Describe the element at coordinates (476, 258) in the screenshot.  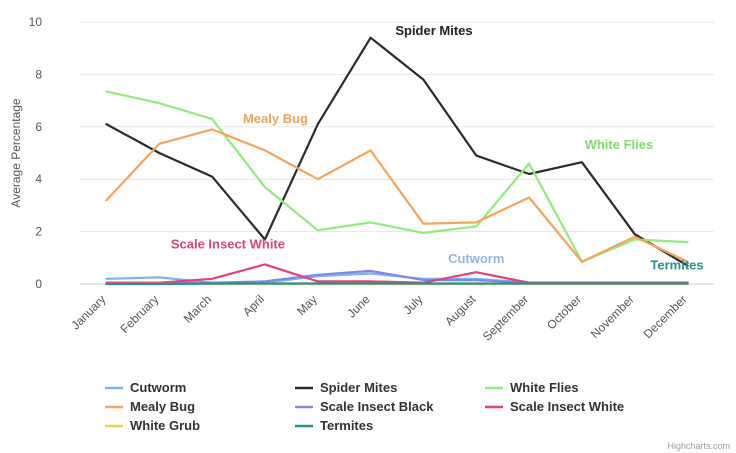
I see `chart-annotation: Cutworm` at that location.